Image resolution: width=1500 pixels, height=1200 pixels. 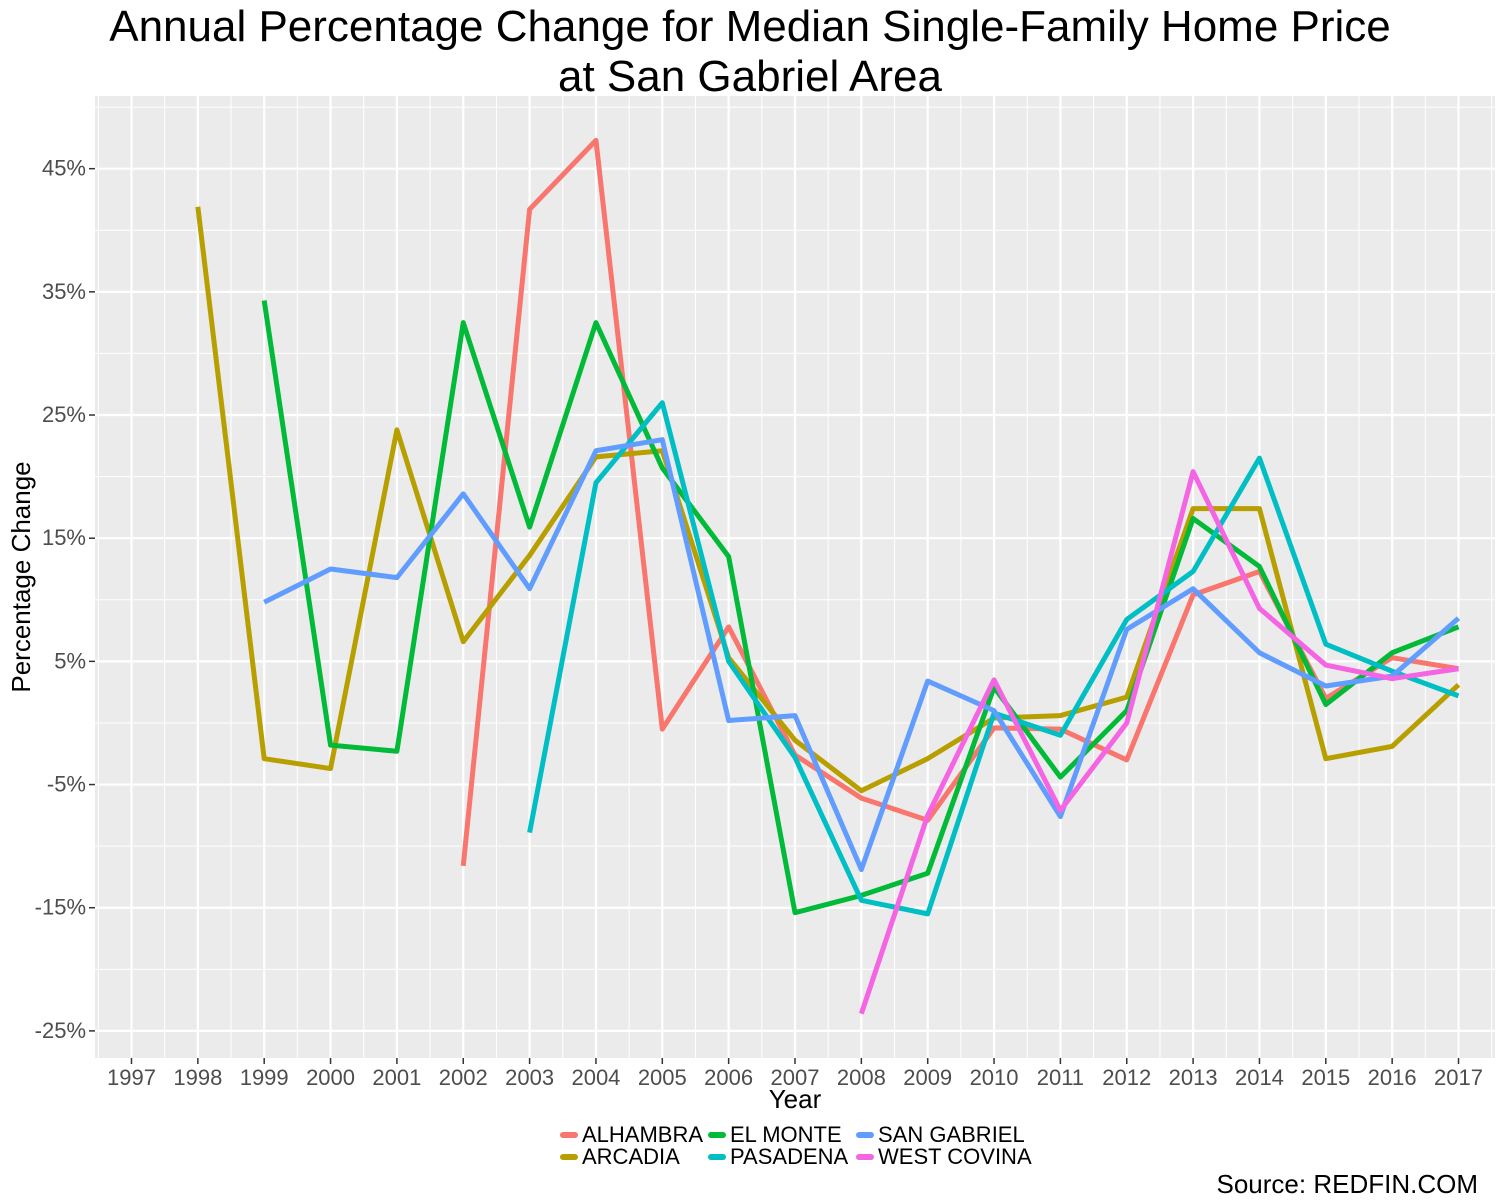 I want to click on x-tick-label: 1998, so click(x=197, y=1077).